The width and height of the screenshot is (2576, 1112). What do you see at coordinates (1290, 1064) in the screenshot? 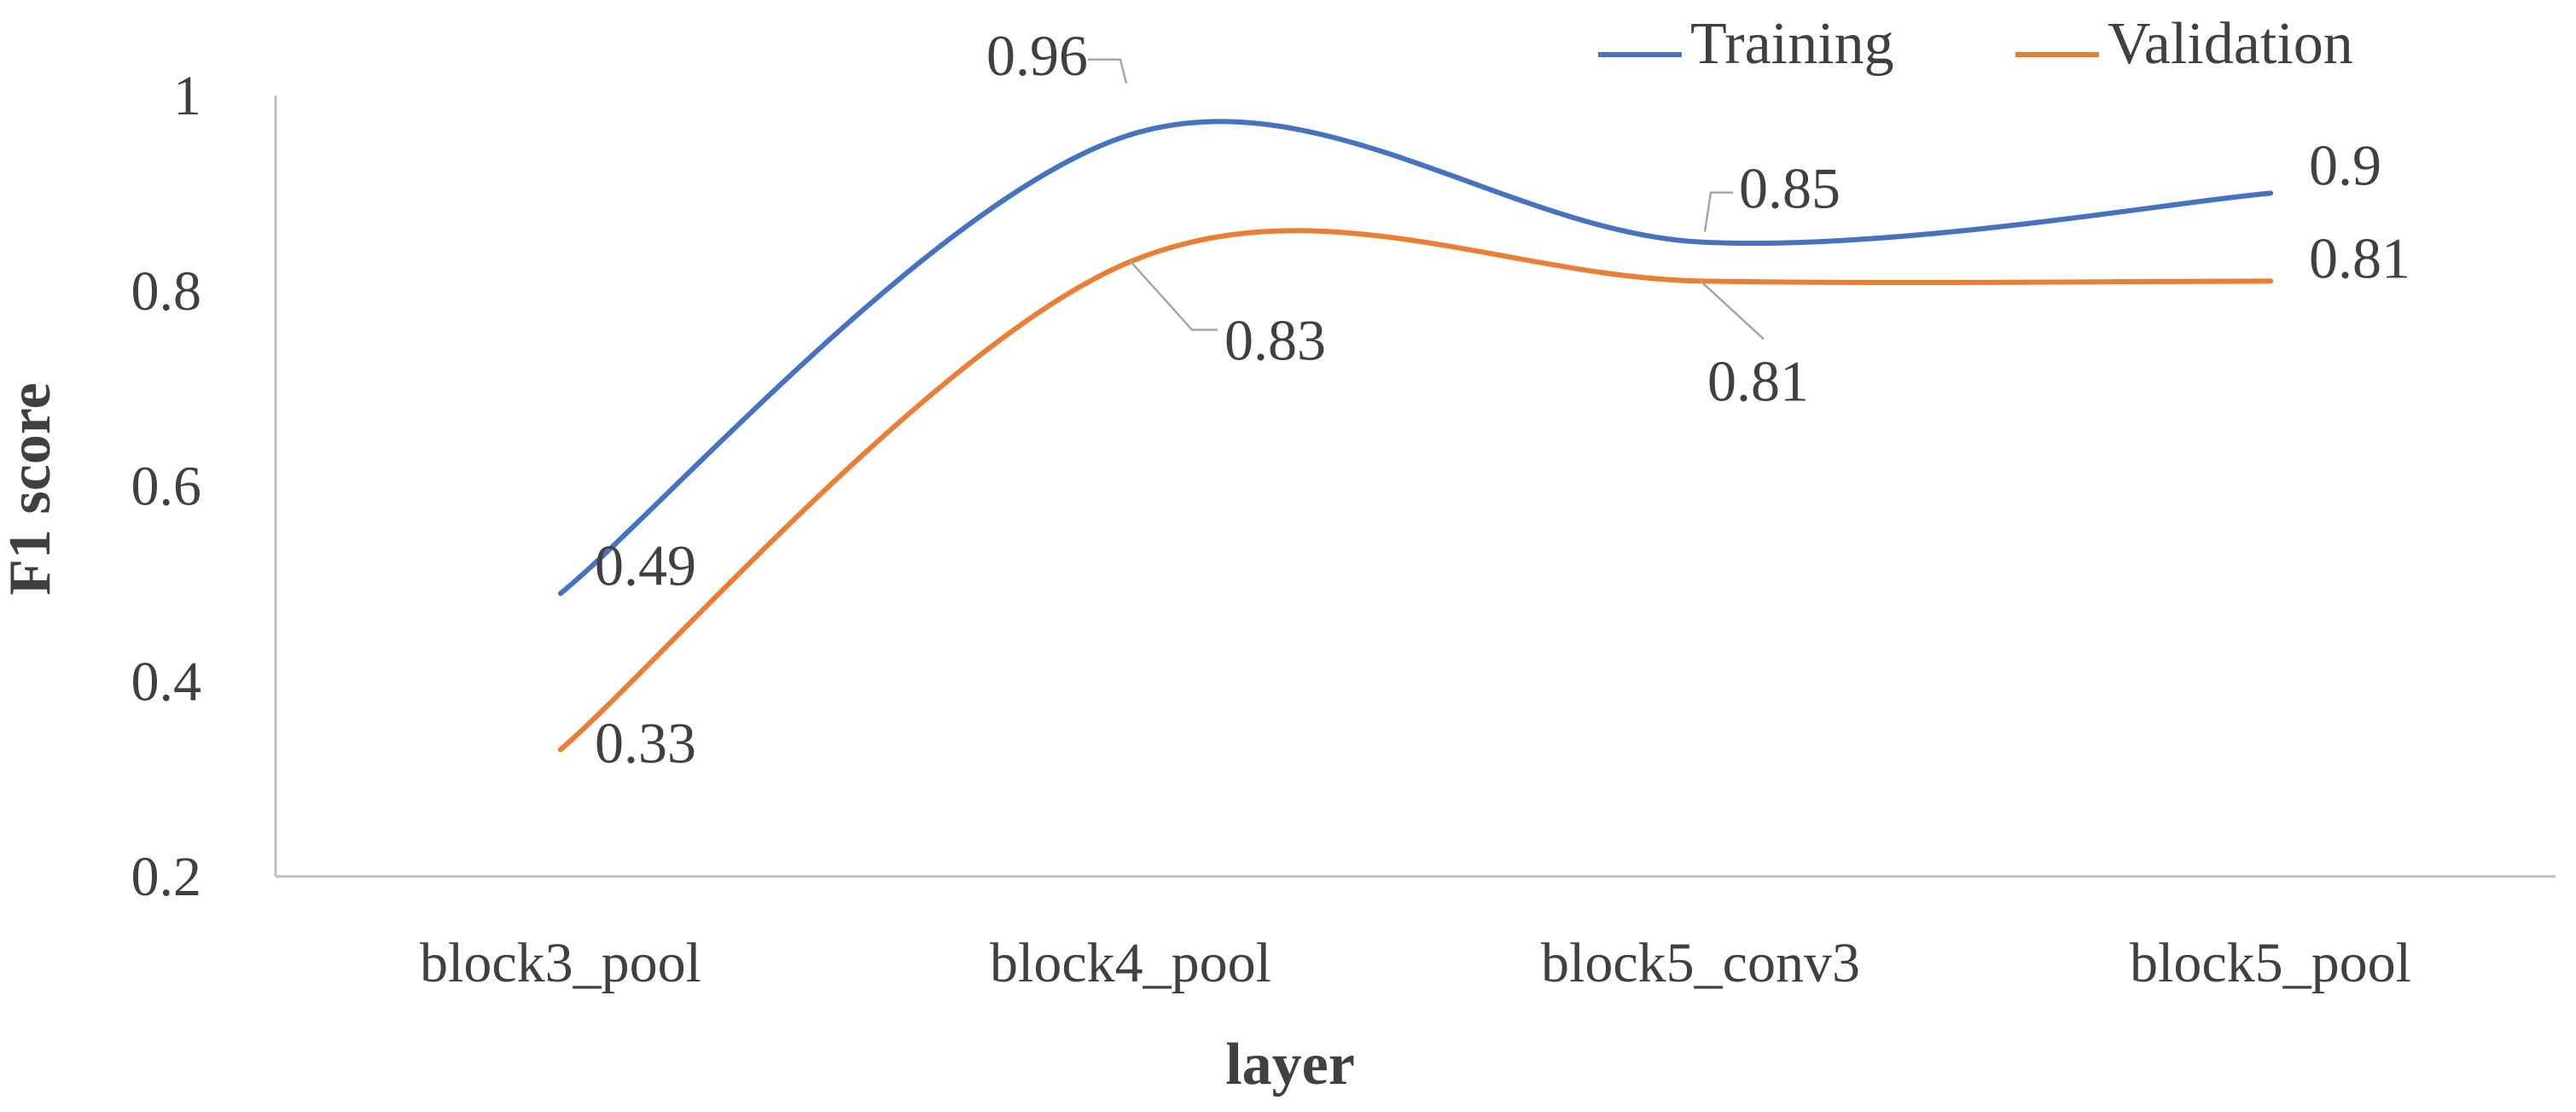
I see `x-axis-title: layer` at bounding box center [1290, 1064].